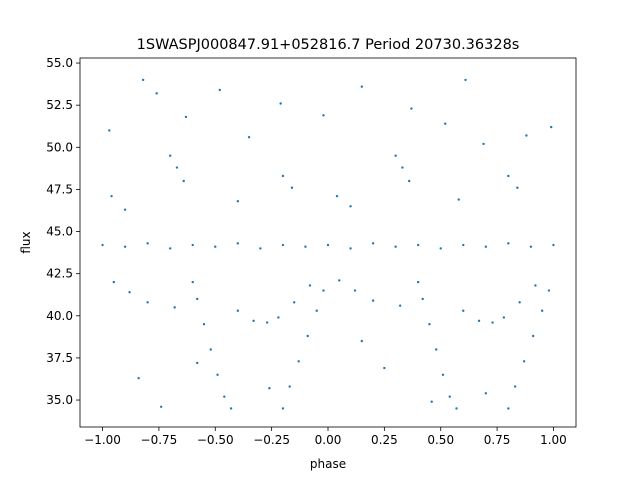 This screenshot has width=640, height=480. I want to click on y-tick-label: 42.5, so click(59, 274).